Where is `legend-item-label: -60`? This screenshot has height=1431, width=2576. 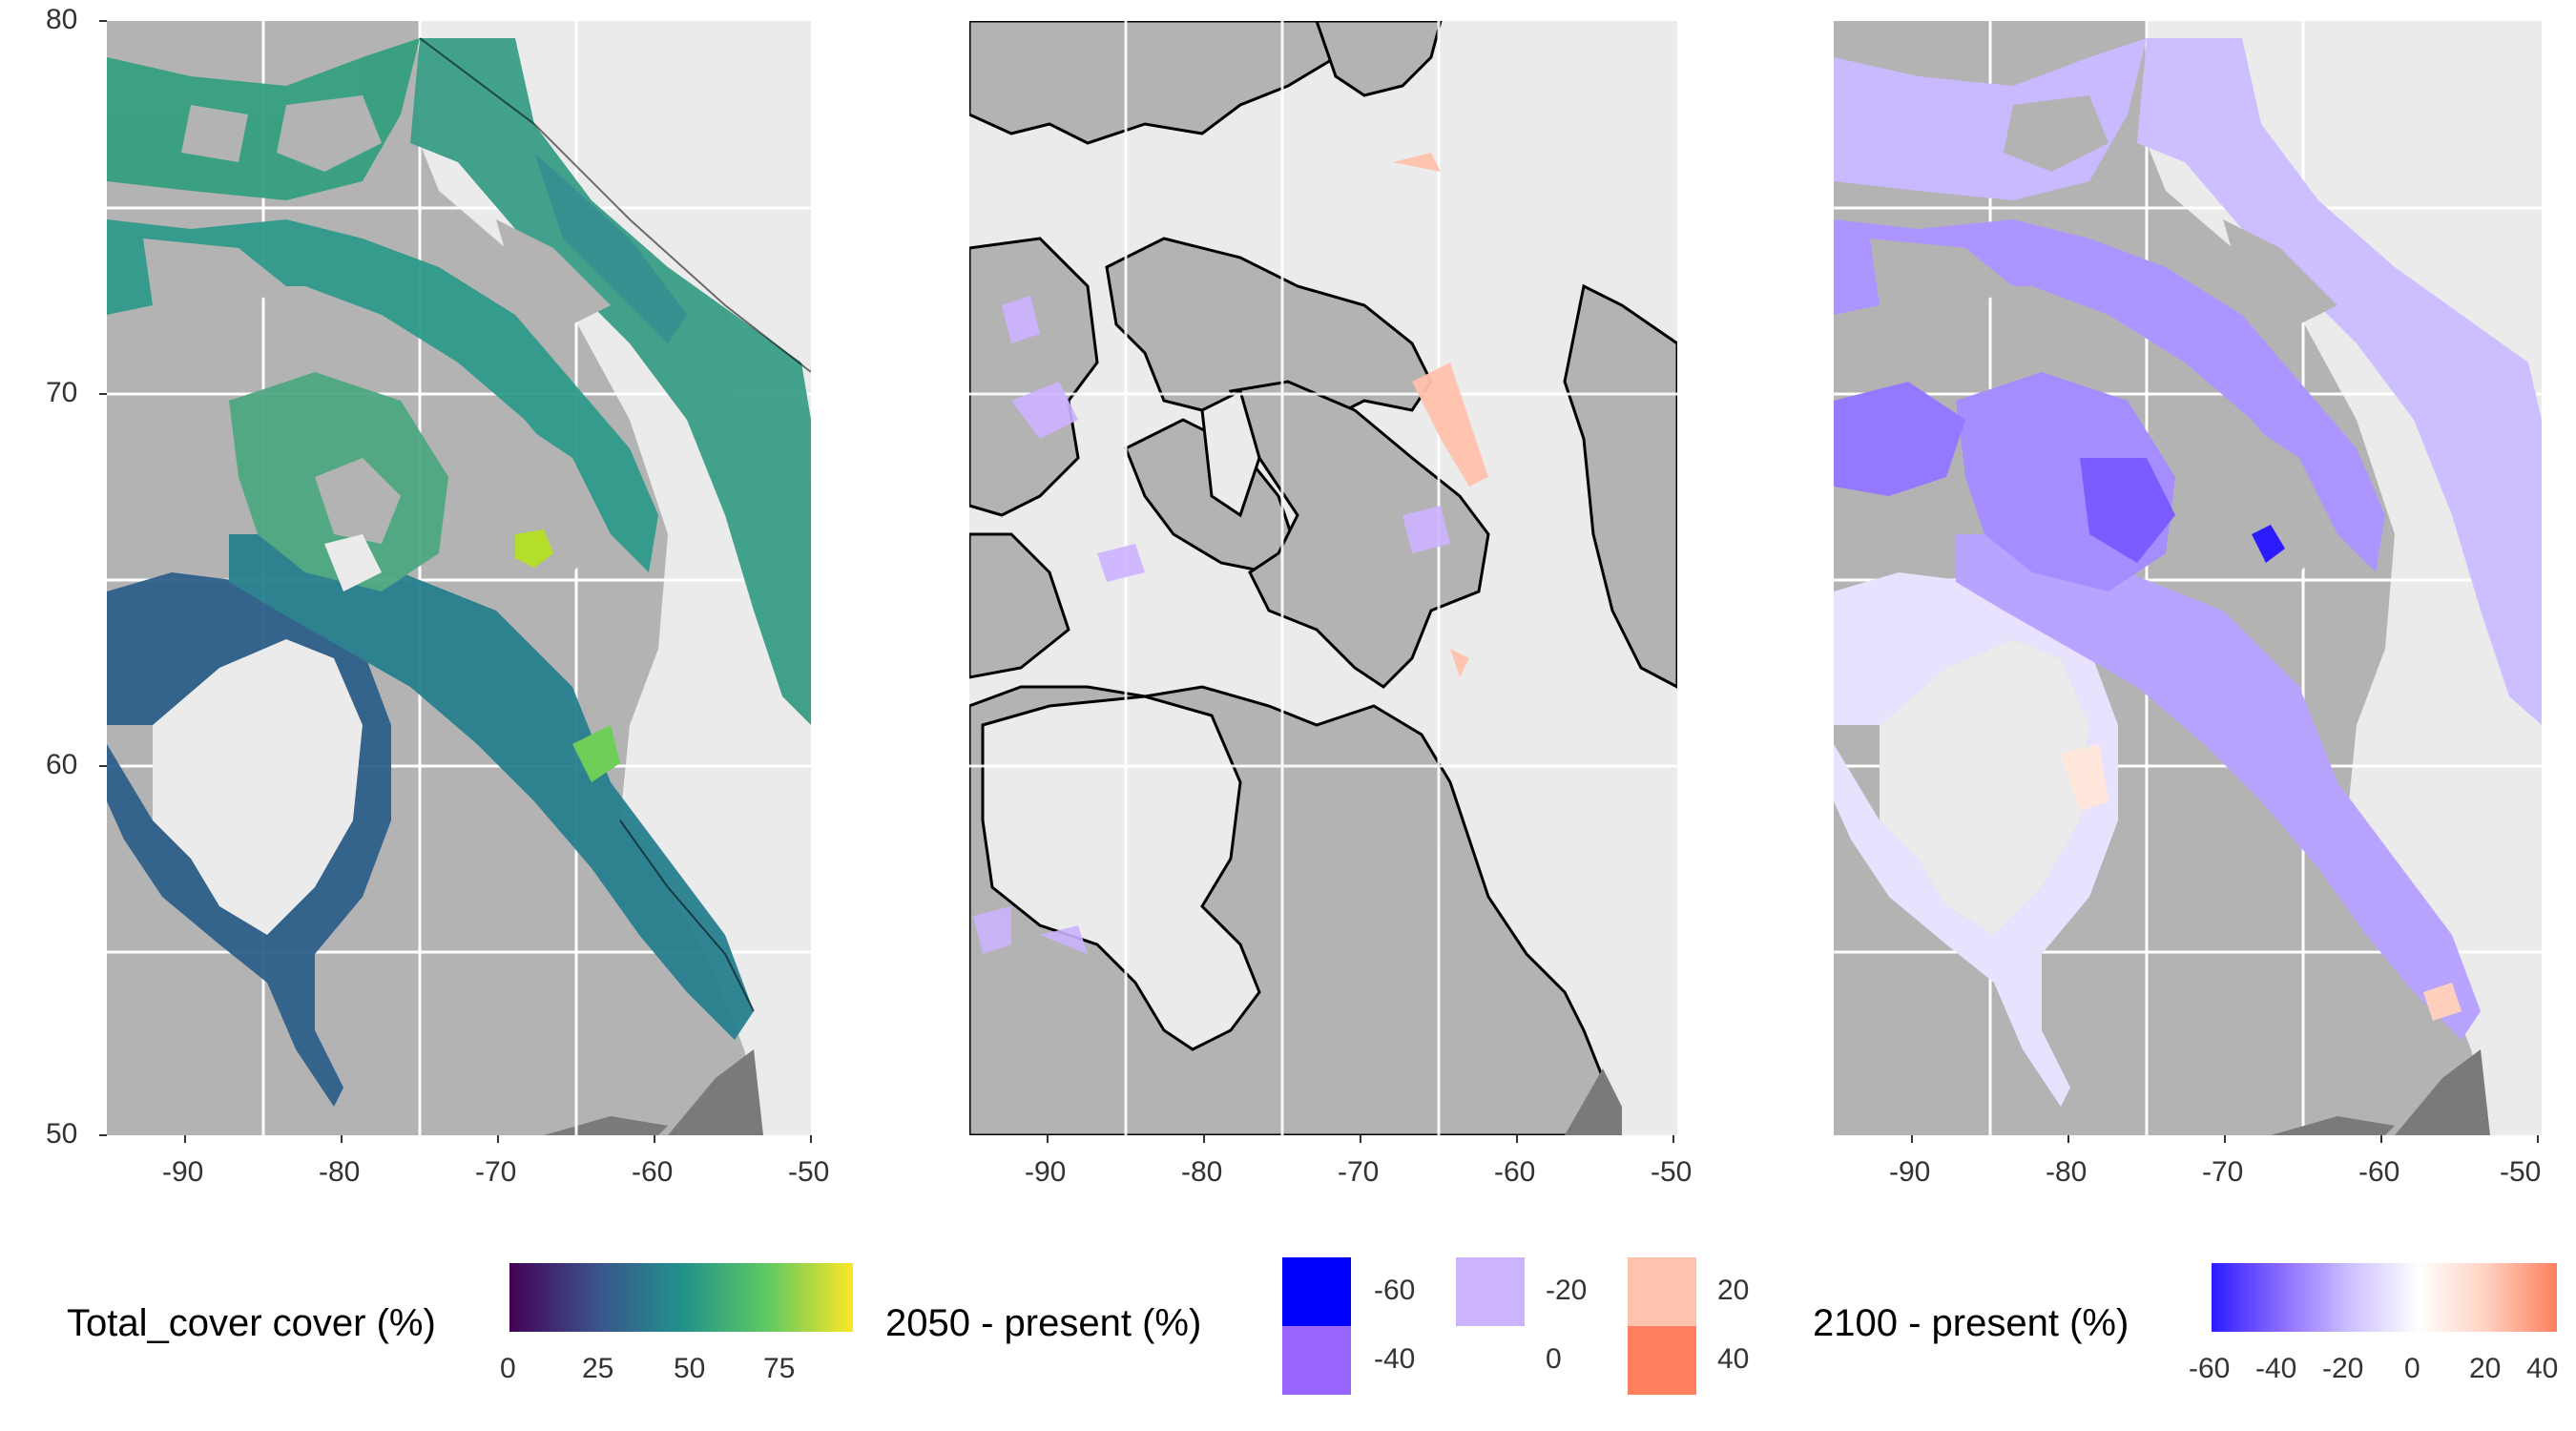
legend-item-label: -60 is located at coordinates (1395, 1290).